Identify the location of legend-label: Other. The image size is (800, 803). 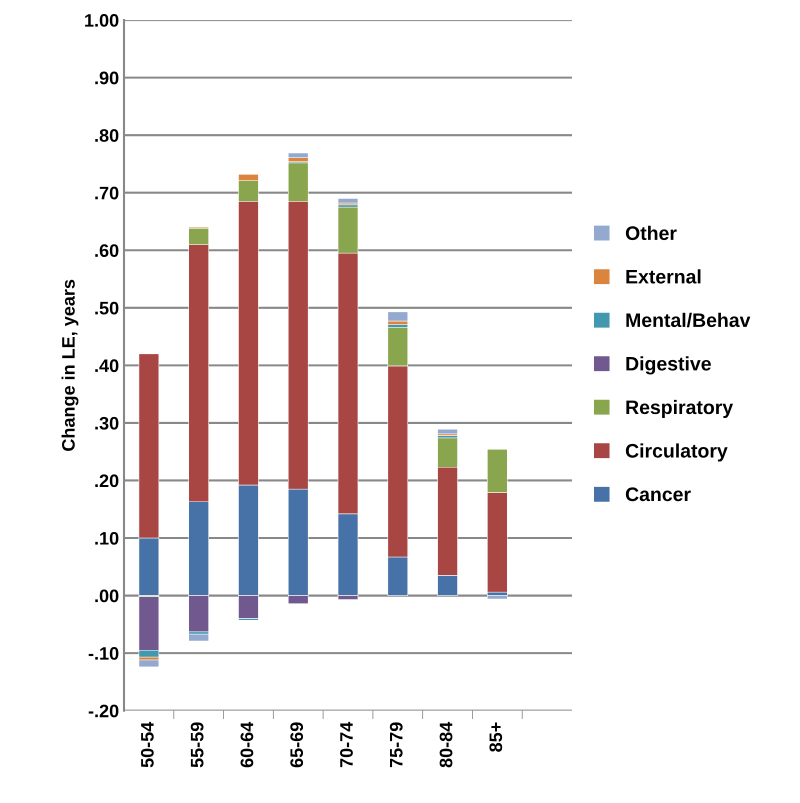
(651, 233).